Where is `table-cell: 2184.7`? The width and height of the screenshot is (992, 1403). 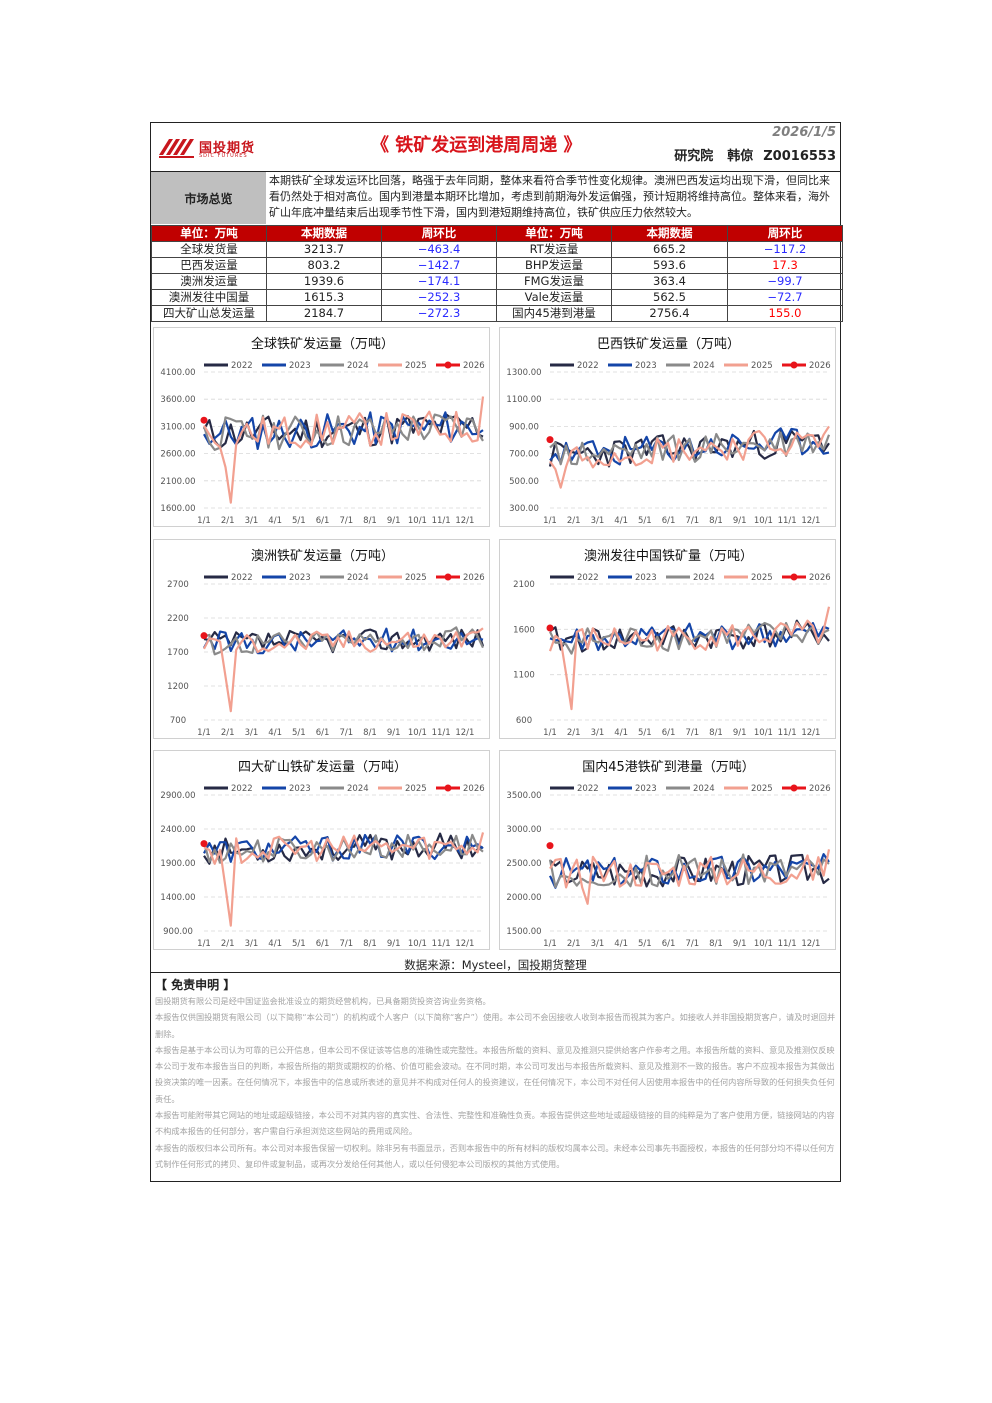
table-cell: 2184.7 is located at coordinates (324, 313).